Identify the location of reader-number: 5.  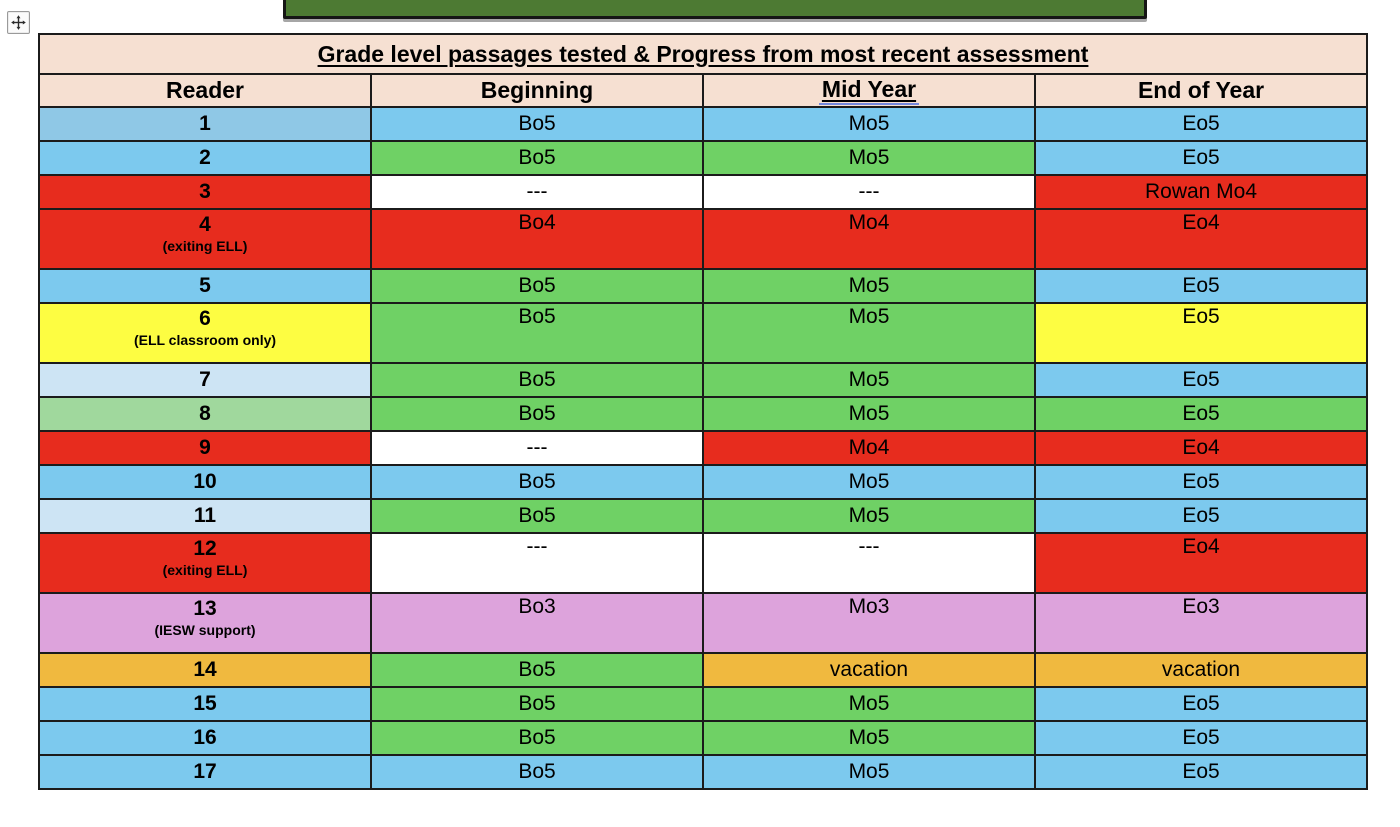
(205, 286).